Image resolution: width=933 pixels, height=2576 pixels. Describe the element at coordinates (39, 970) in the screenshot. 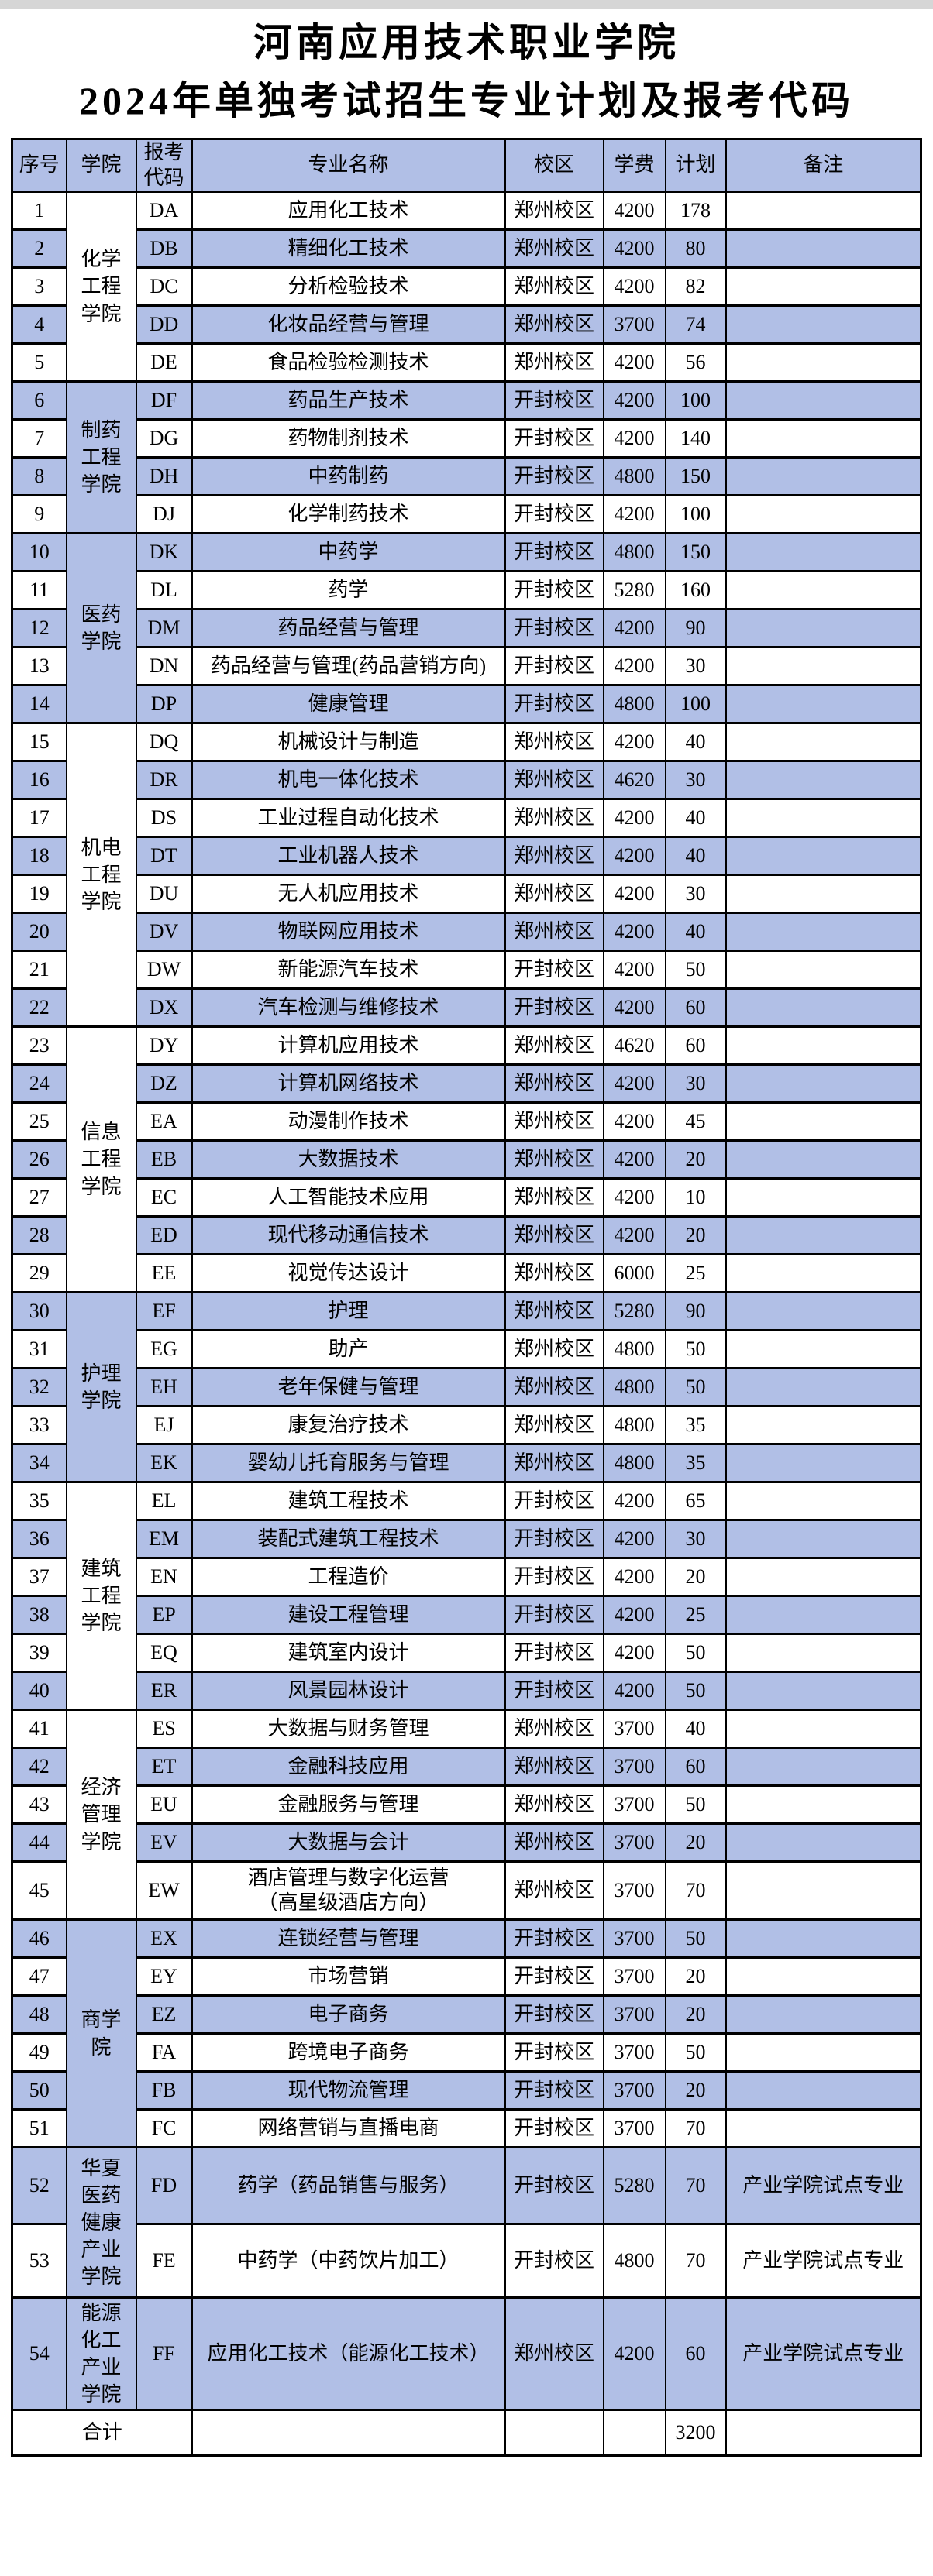

I see `seq-cell: 21` at that location.